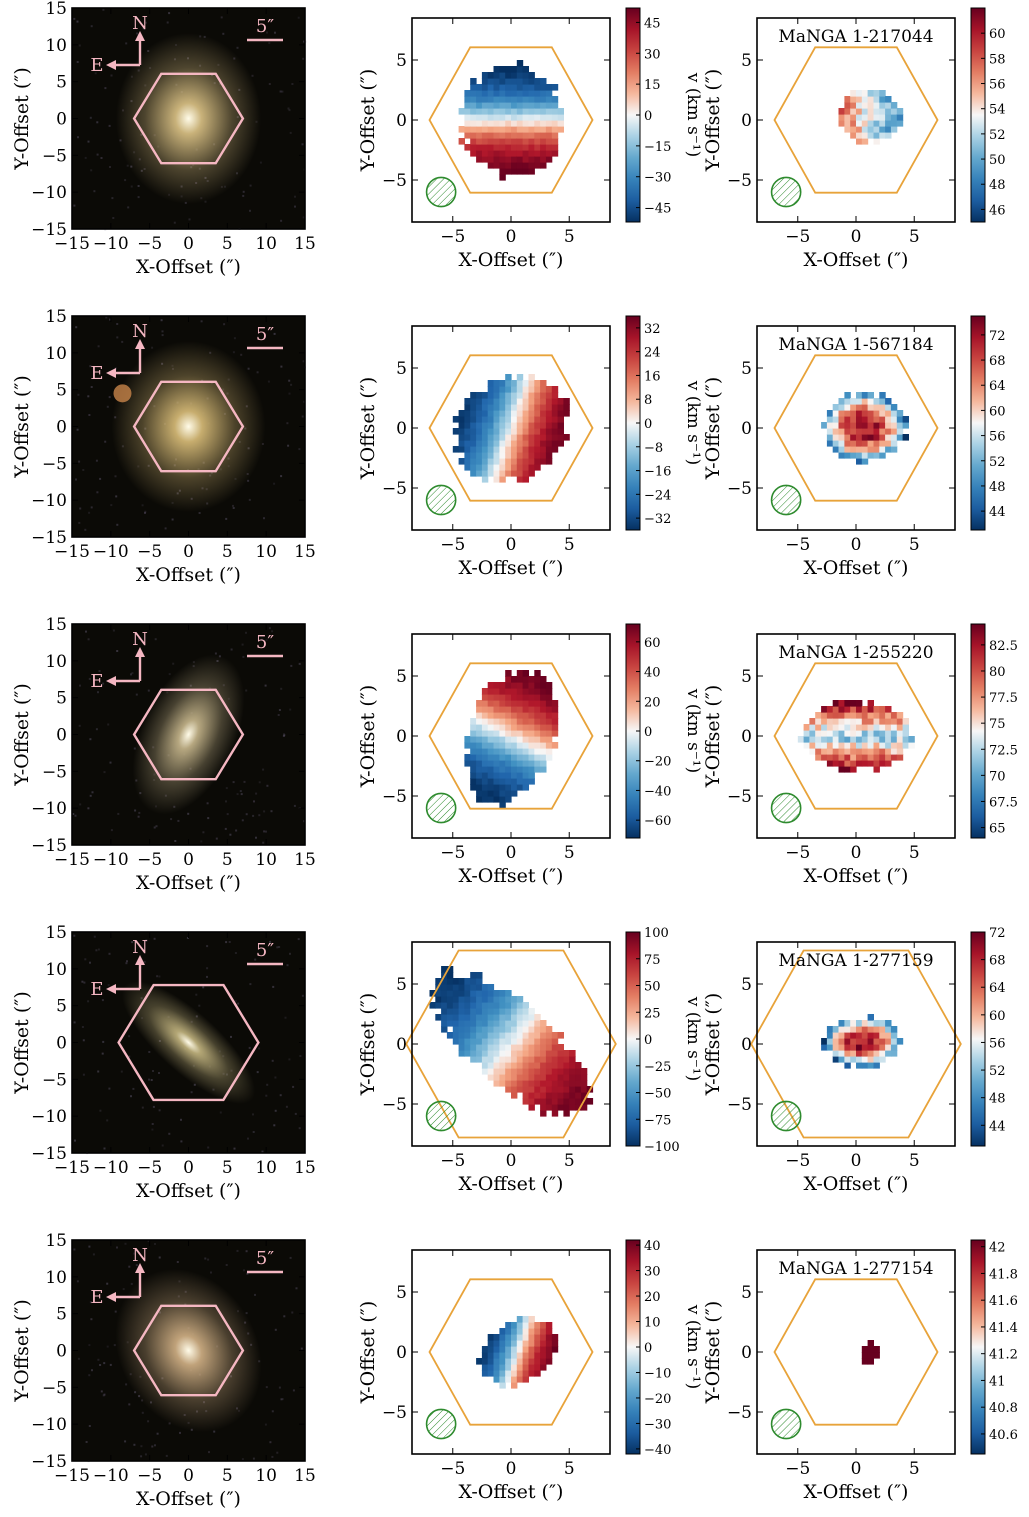 Image resolution: width=1029 pixels, height=1517 pixels. I want to click on x-tick-label: 5, so click(569, 545).